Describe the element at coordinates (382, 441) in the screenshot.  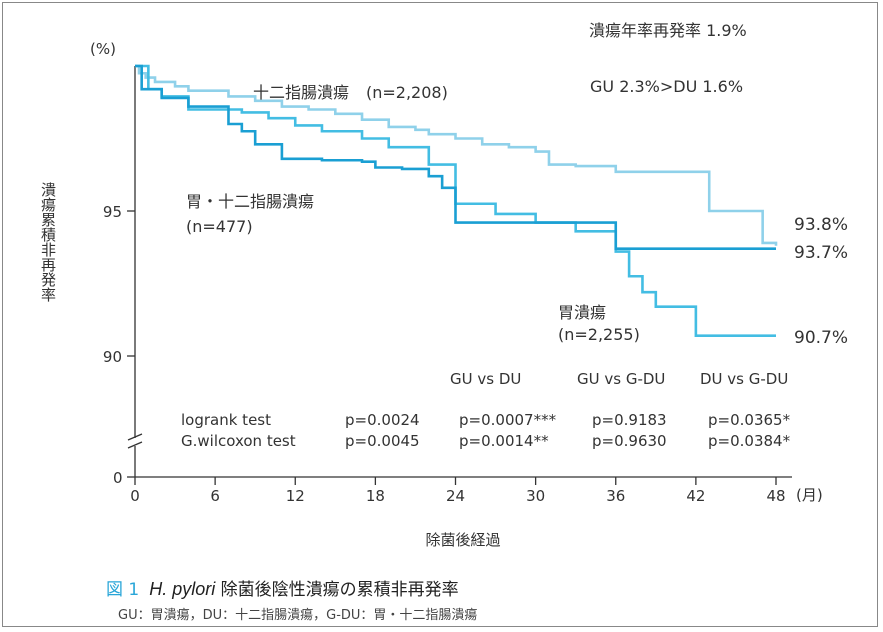
I see `stats-row-wilcoxon-overall: p=0.0045` at that location.